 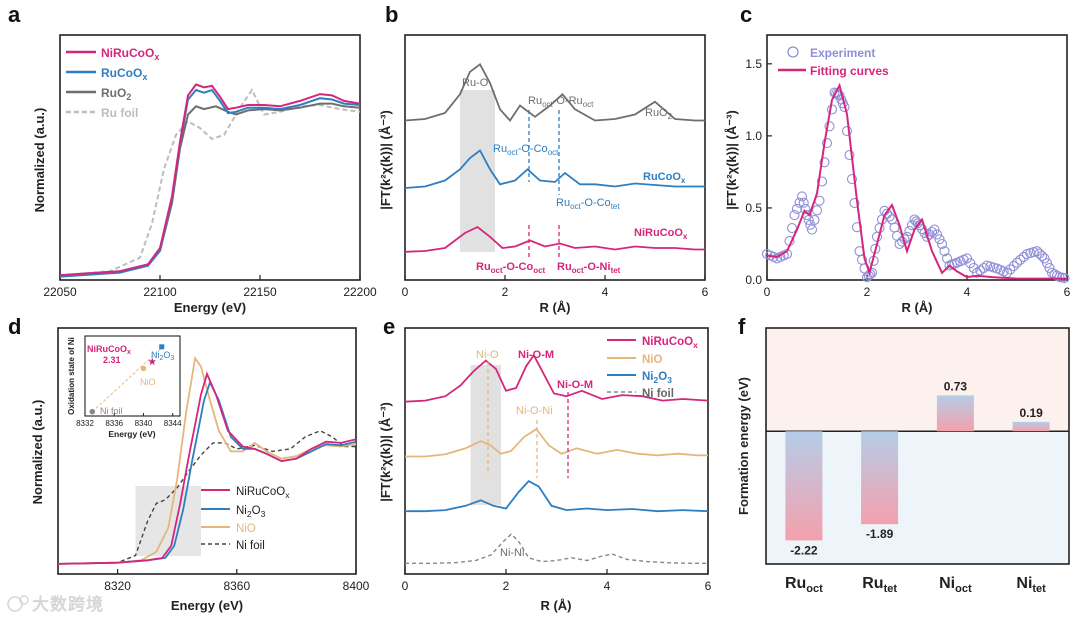 What do you see at coordinates (124, 74) in the screenshot?
I see `legend-label-a-2: RuCoOx` at bounding box center [124, 74].